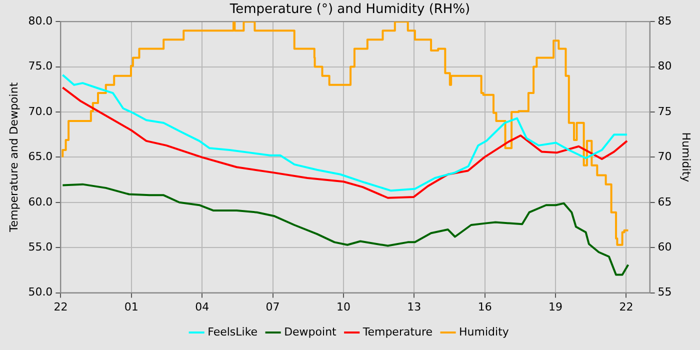 The width and height of the screenshot is (700, 350). What do you see at coordinates (665, 66) in the screenshot?
I see `y2-tick-label: 80` at bounding box center [665, 66].